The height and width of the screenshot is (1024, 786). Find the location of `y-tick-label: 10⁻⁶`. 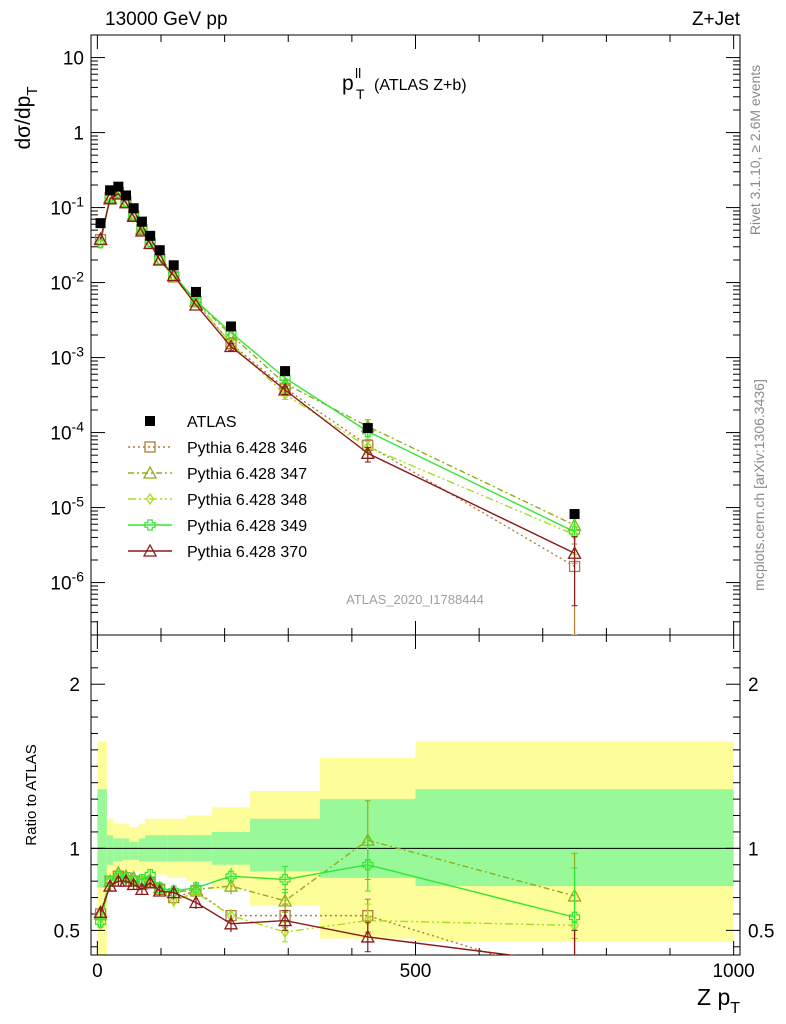

y-tick-label: 10⁻⁶ is located at coordinates (67, 582).